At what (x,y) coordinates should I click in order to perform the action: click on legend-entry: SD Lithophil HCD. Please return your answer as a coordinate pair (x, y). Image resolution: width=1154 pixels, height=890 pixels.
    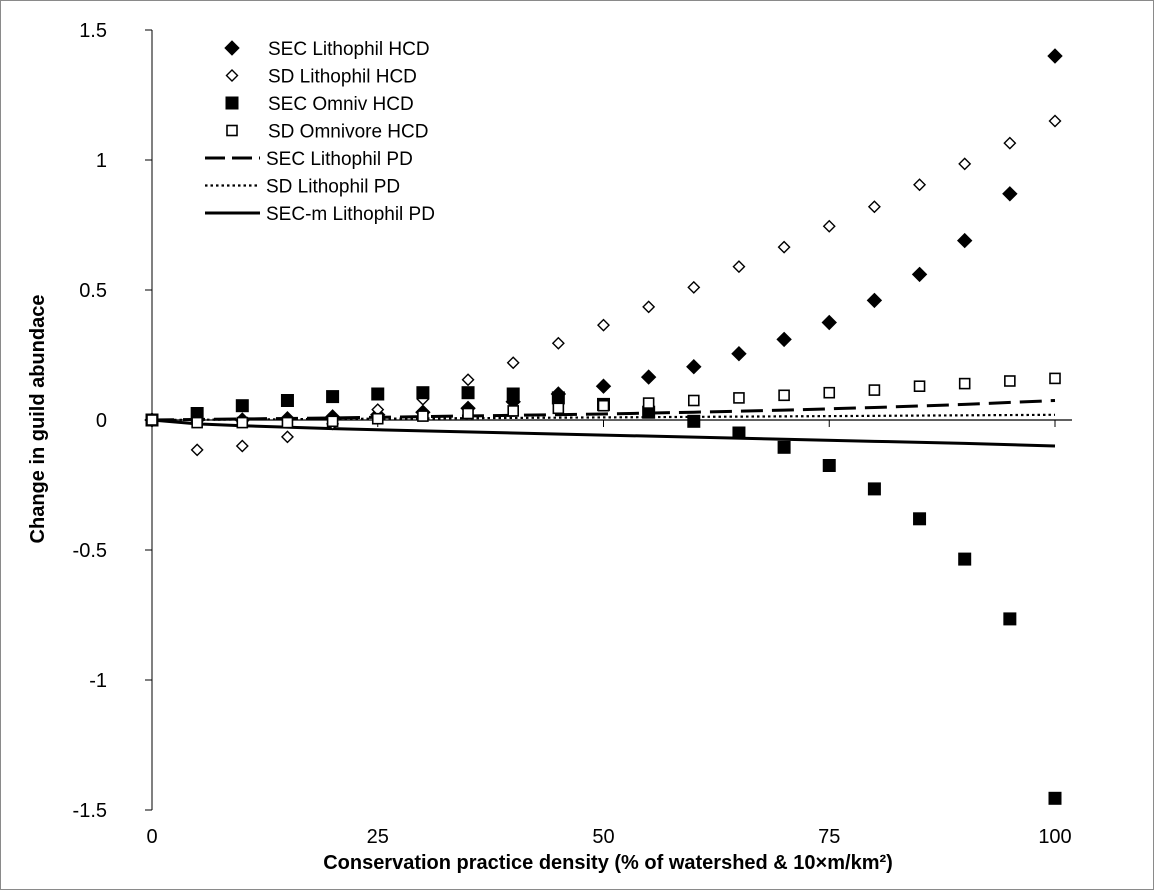
    Looking at the image, I should click on (321, 77).